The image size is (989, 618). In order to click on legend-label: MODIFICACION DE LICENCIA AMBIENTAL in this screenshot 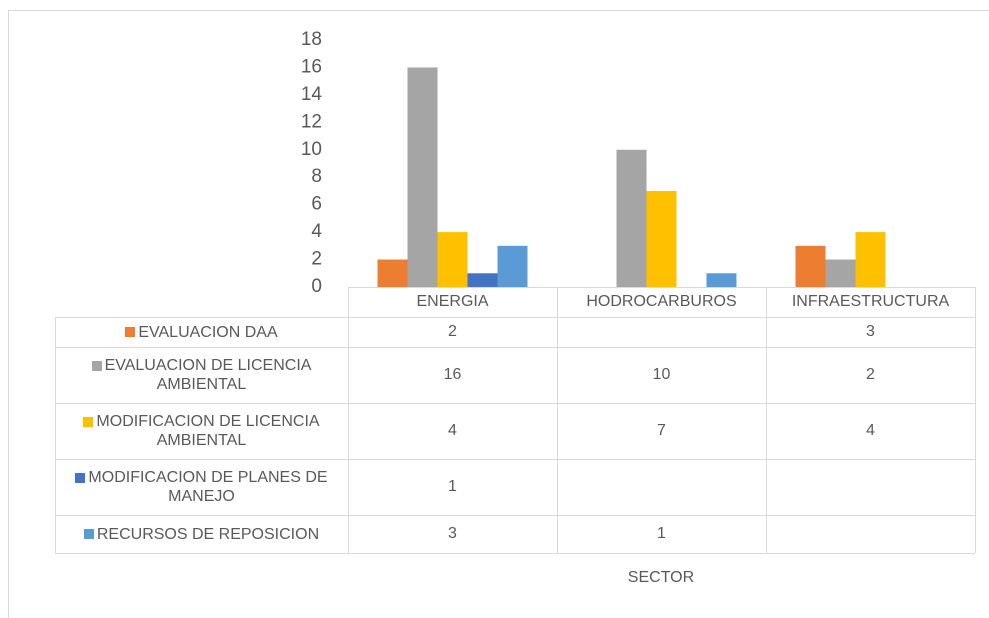, I will do `click(208, 431)`.